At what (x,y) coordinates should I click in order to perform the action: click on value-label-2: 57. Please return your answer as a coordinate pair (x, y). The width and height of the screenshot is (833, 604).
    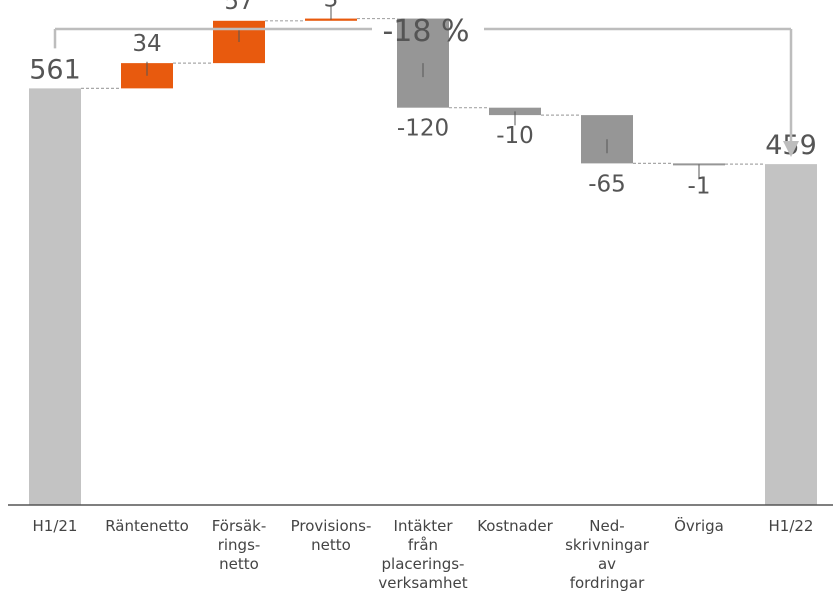
    Looking at the image, I should click on (238, 7).